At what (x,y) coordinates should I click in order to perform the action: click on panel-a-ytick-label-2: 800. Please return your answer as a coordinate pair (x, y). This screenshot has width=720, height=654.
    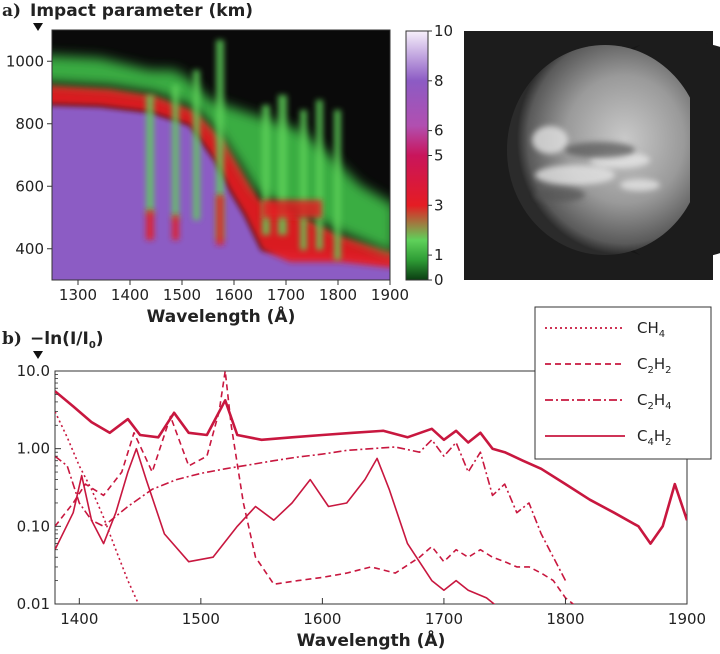
    Looking at the image, I should click on (29, 124).